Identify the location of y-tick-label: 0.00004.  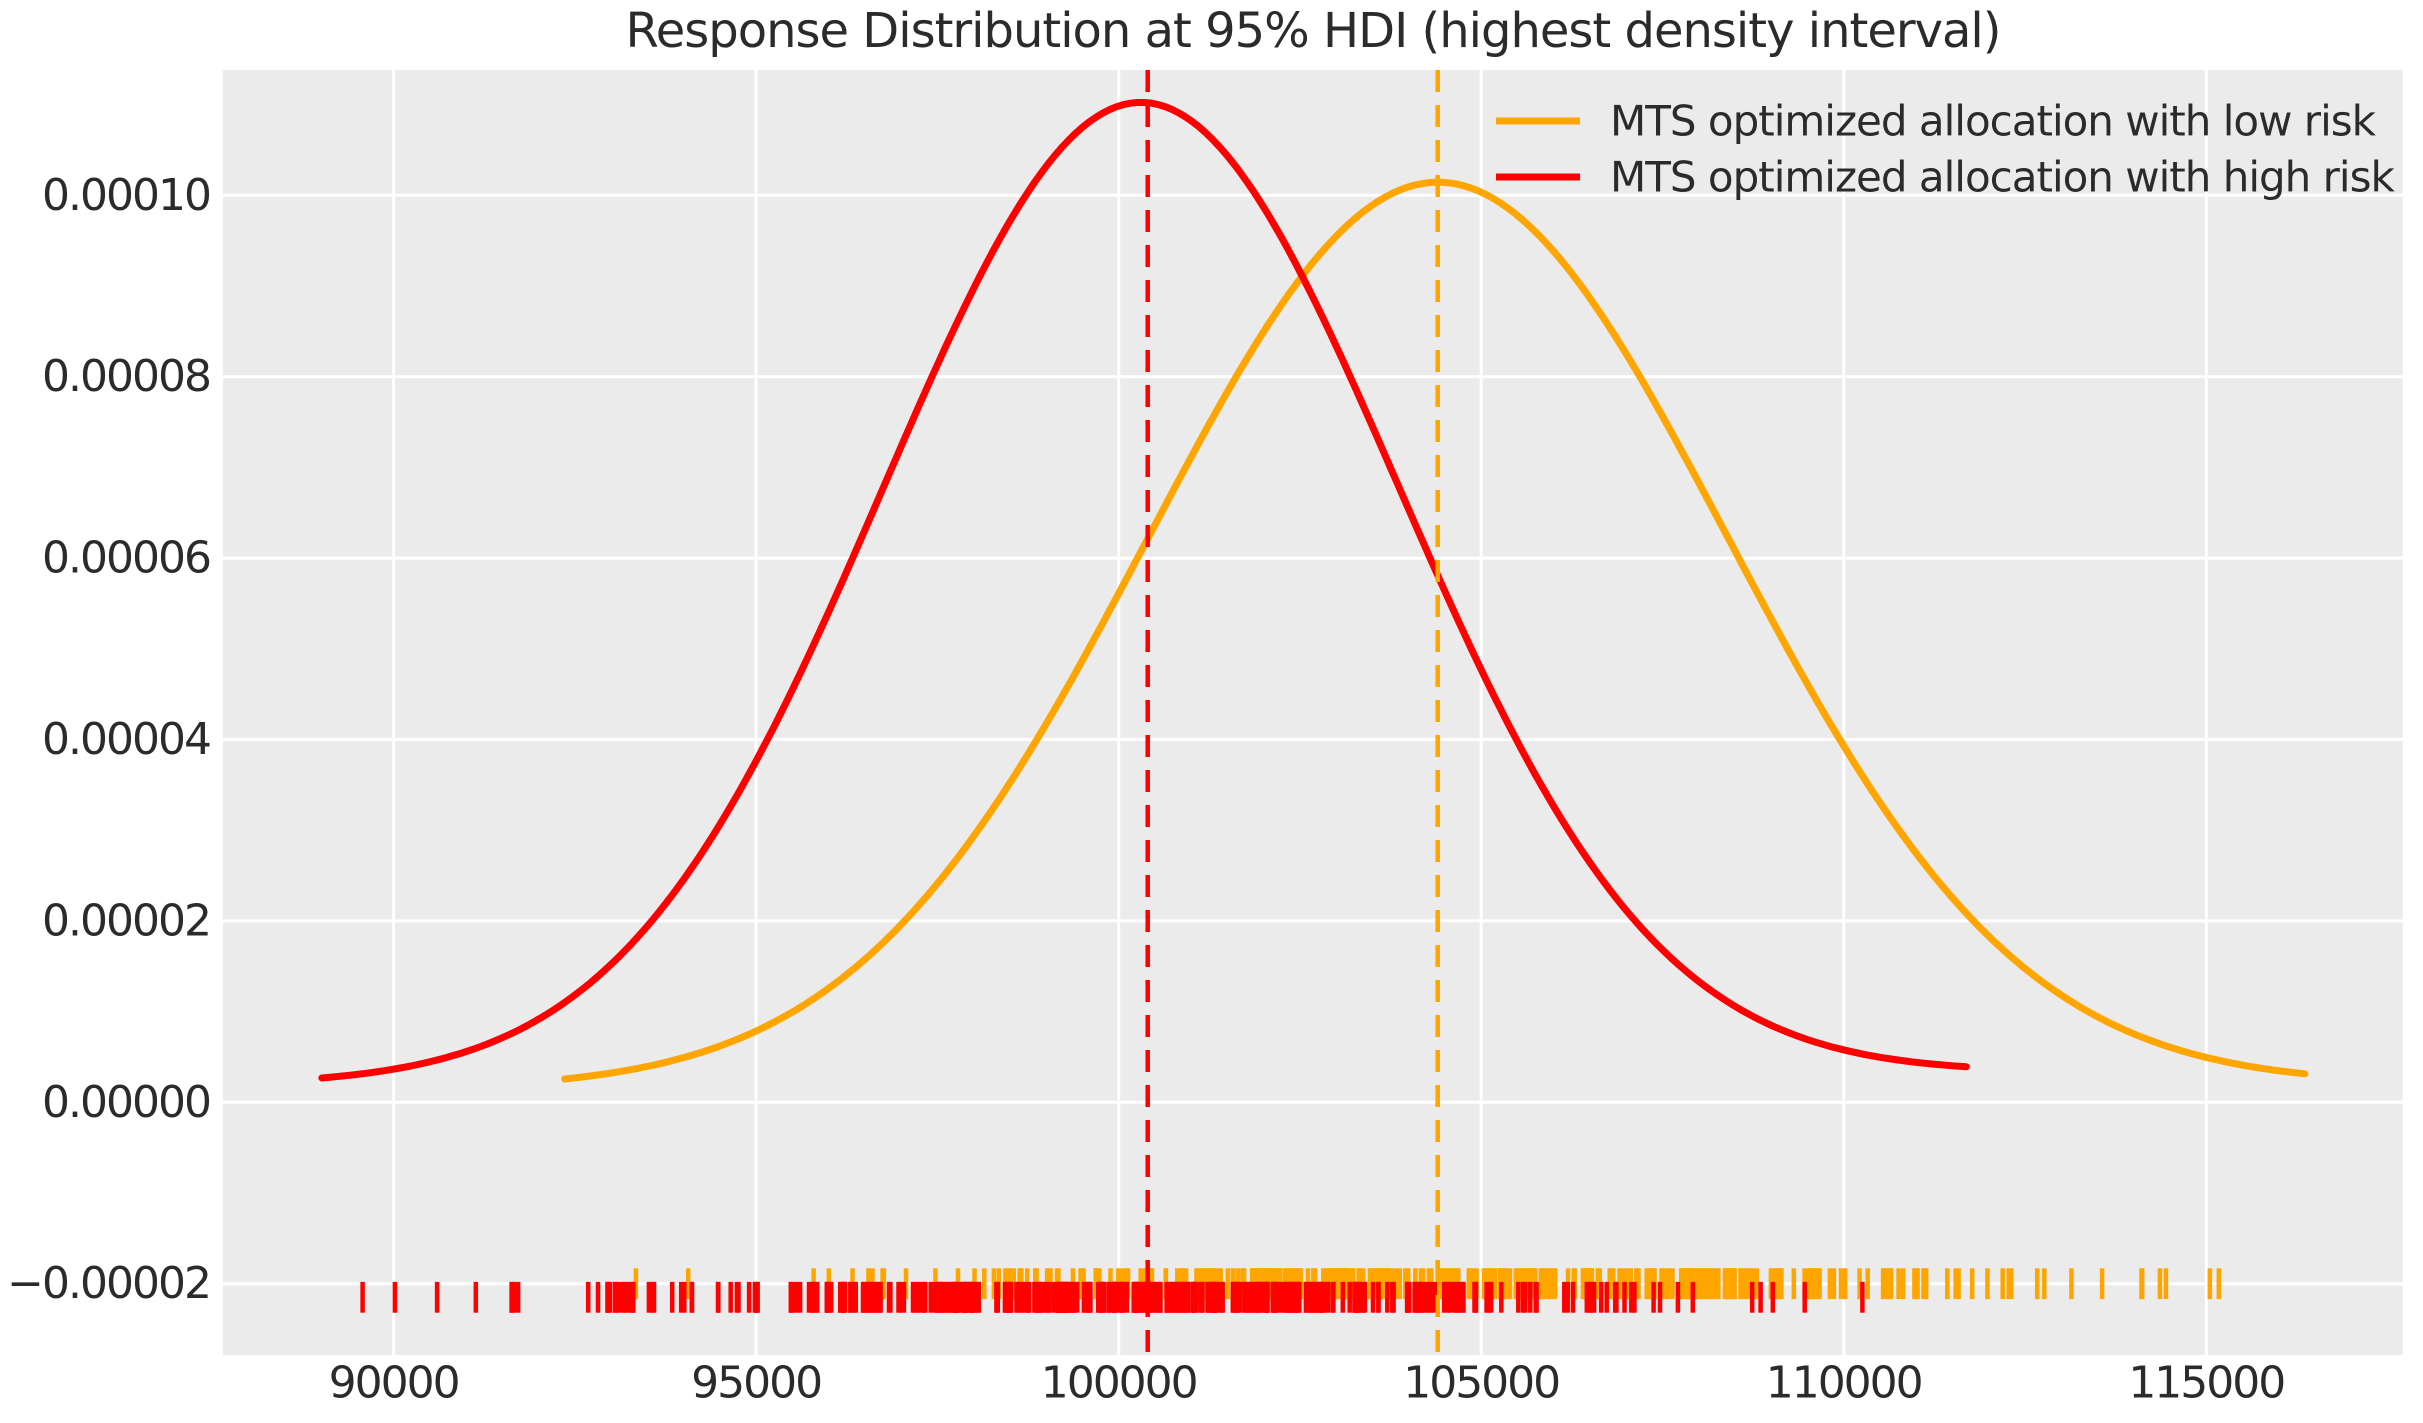
(126, 739).